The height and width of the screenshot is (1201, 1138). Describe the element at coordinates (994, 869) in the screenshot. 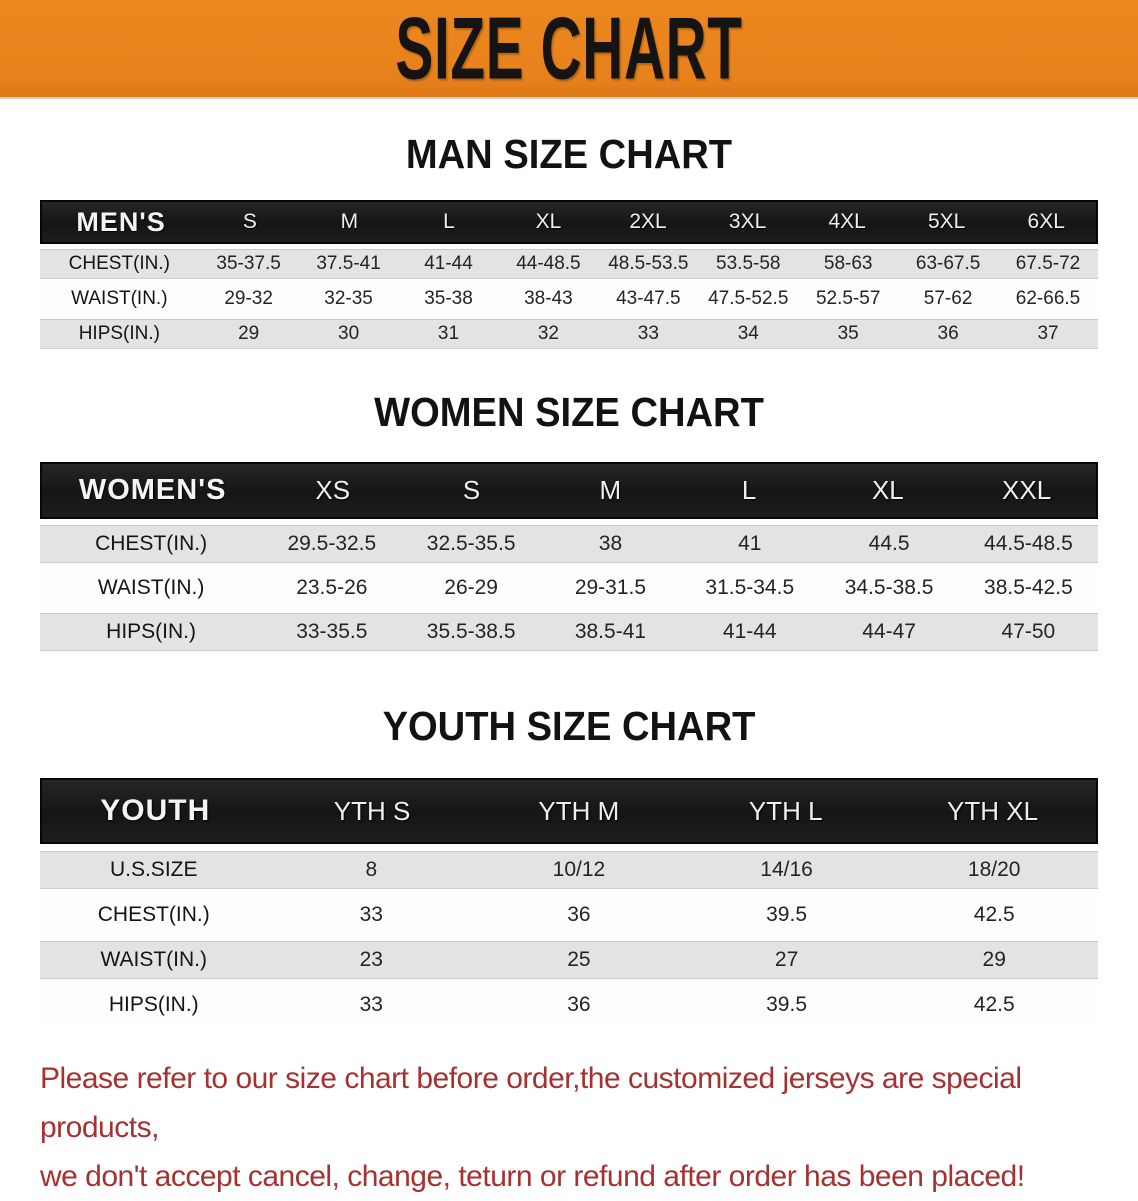

I see `youth-u-s-size-value-3: 18/20` at that location.